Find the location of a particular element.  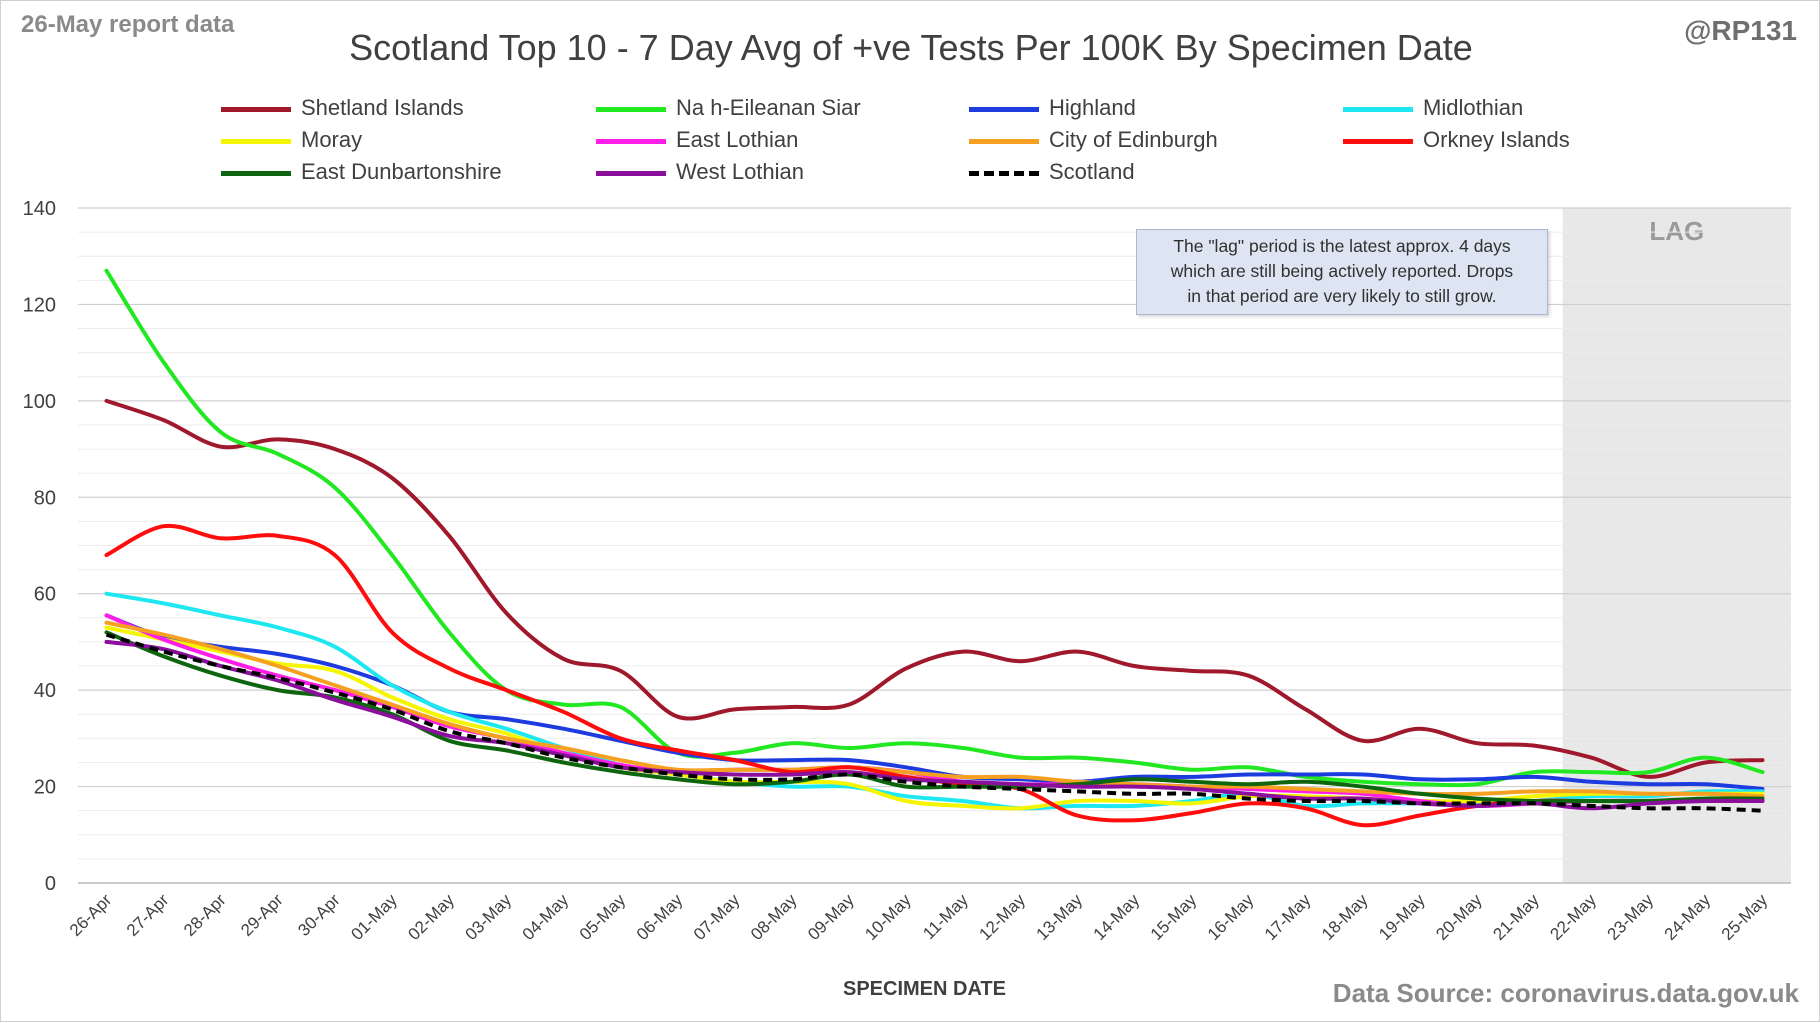

x-tick-label: 11-May is located at coordinates (945, 916).